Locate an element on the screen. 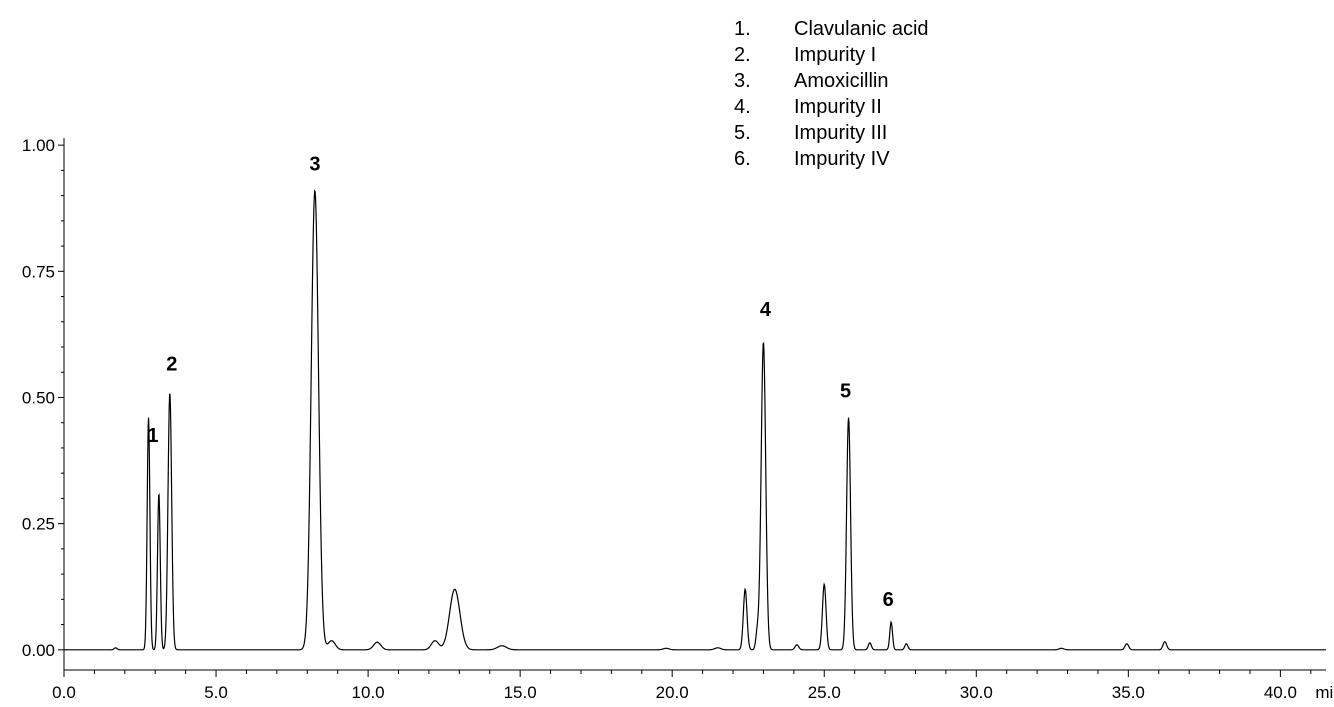  peak-label-2: 2 is located at coordinates (171, 364).